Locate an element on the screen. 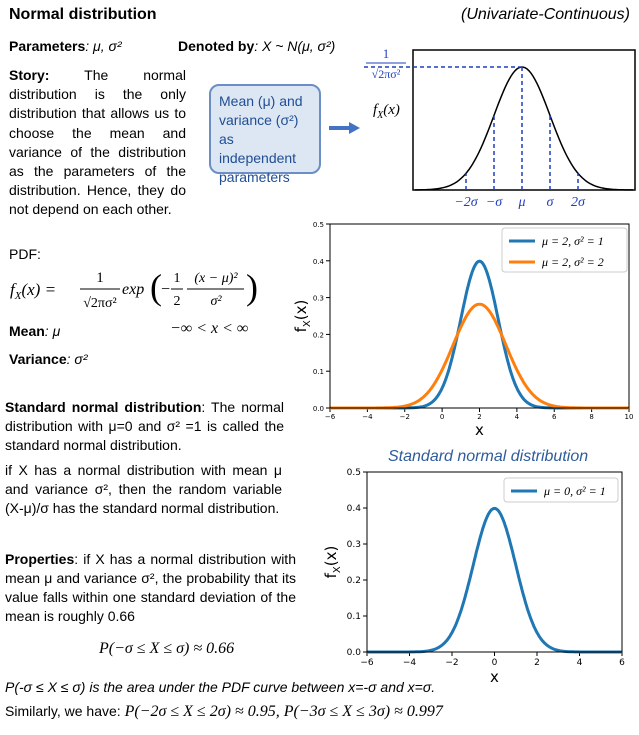  x-tick-label: 10 is located at coordinates (629, 417).